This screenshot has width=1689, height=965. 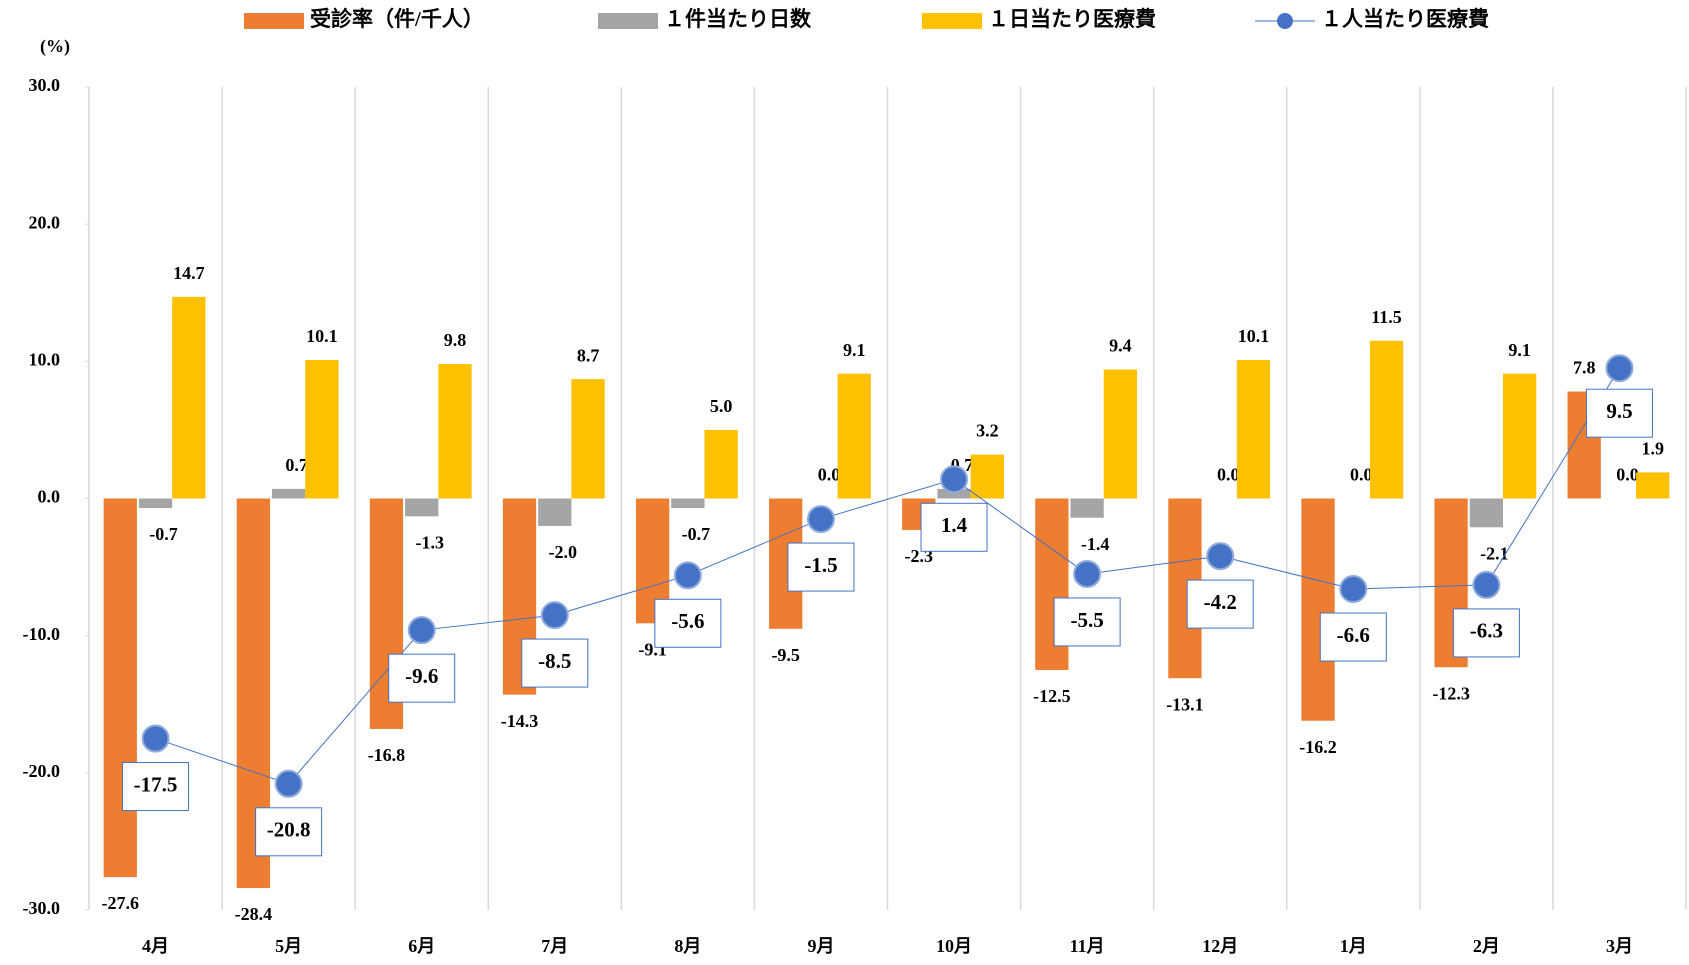 What do you see at coordinates (1072, 19) in the screenshot?
I see `legend-label: １日当たり医療費` at bounding box center [1072, 19].